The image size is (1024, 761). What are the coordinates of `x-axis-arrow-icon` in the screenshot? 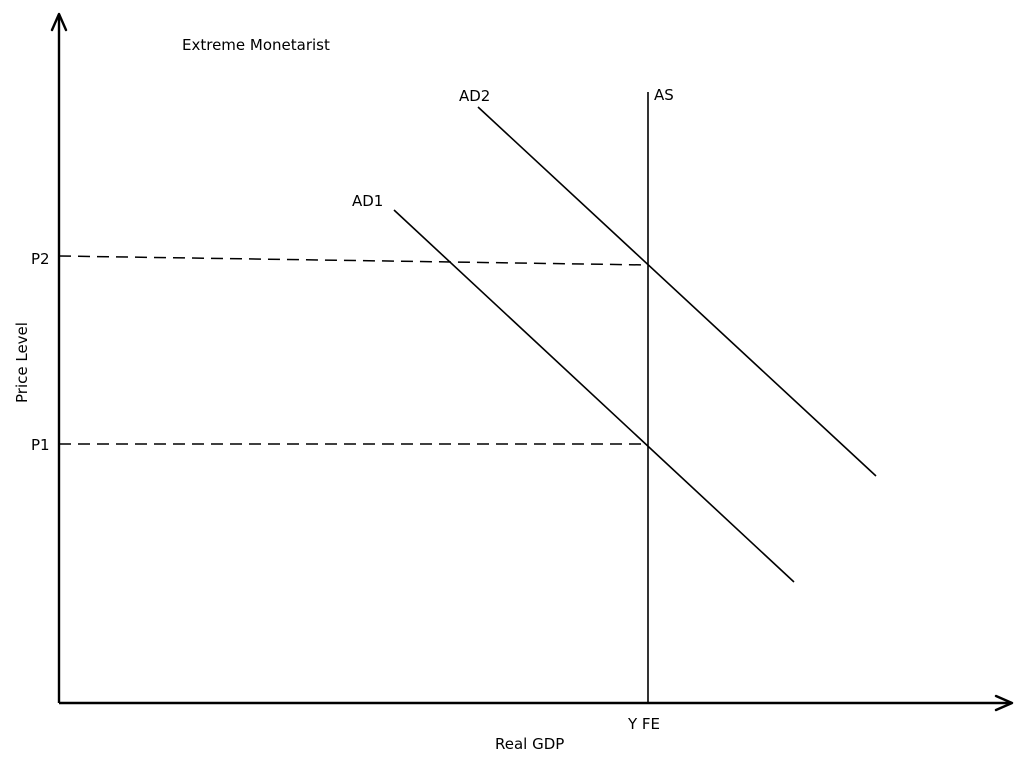 It's located at (1004, 703).